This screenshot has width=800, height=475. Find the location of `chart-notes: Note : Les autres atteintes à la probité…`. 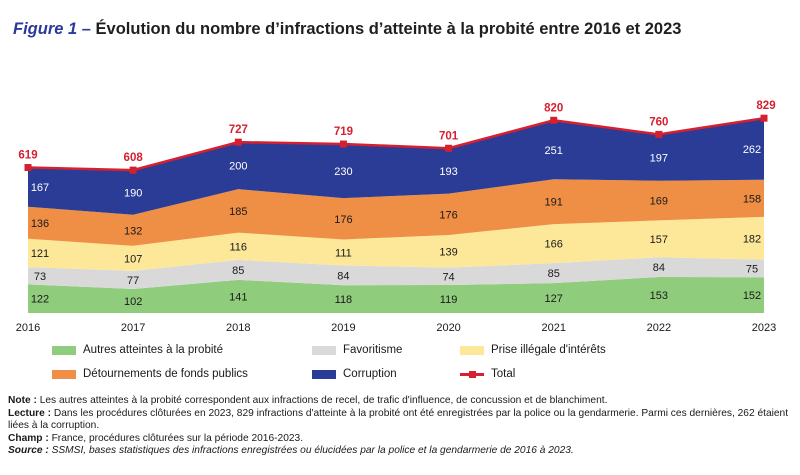

chart-notes: Note : Les autres atteintes à la probité… is located at coordinates (401, 426).